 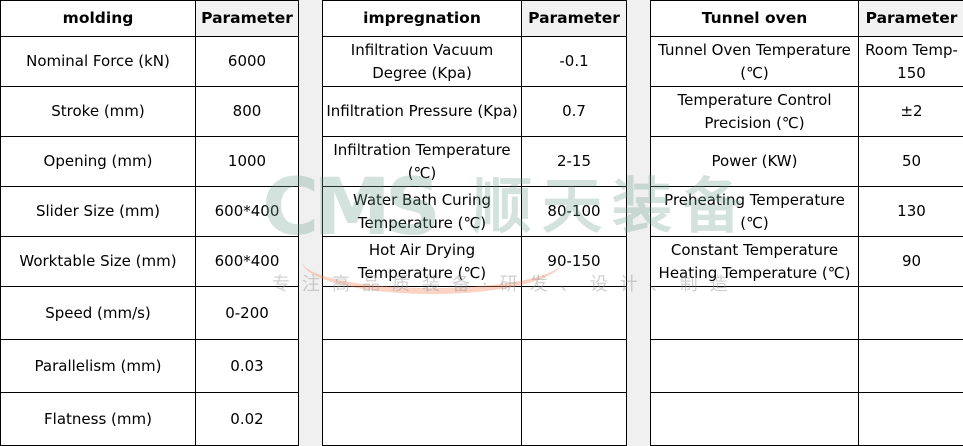 I want to click on row-value: 50, so click(x=910, y=161).